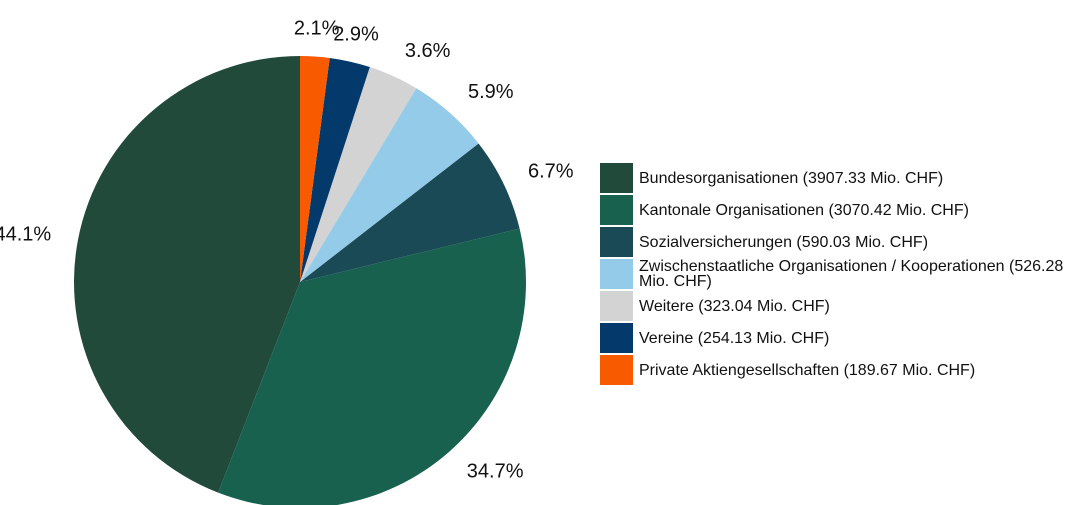 The image size is (1075, 505). Describe the element at coordinates (734, 306) in the screenshot. I see `legend-label: Weitere (323.04 Mio. CHF)` at that location.